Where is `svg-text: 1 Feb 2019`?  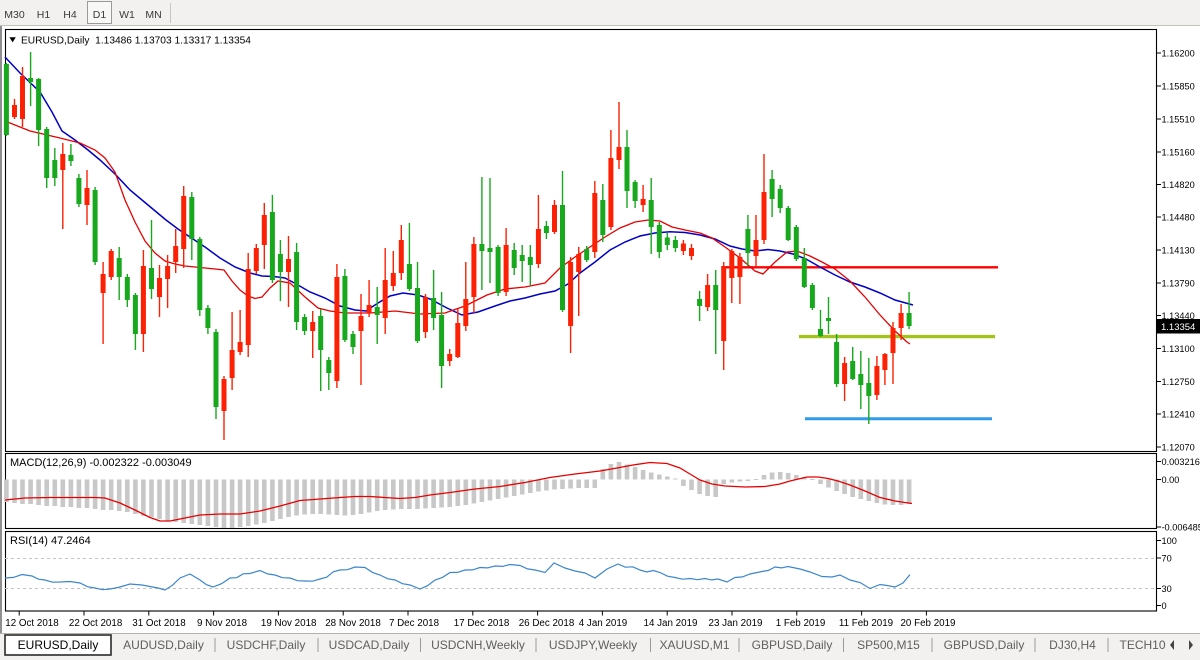
svg-text: 1 Feb 2019 is located at coordinates (801, 623).